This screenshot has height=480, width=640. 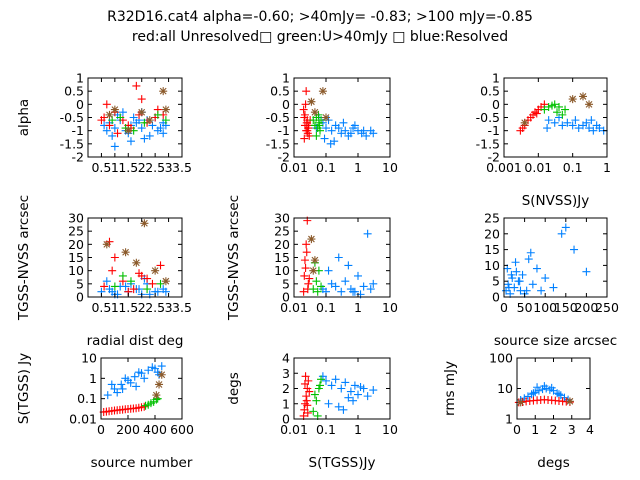 What do you see at coordinates (93, 378) in the screenshot?
I see `y-tick-label: 1` at bounding box center [93, 378].